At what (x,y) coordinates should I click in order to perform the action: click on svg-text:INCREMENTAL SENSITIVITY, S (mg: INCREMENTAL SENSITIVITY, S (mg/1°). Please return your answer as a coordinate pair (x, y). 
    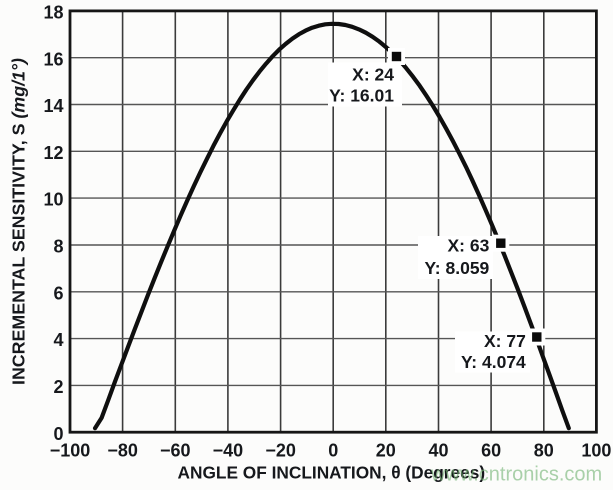
    Looking at the image, I should click on (19, 221).